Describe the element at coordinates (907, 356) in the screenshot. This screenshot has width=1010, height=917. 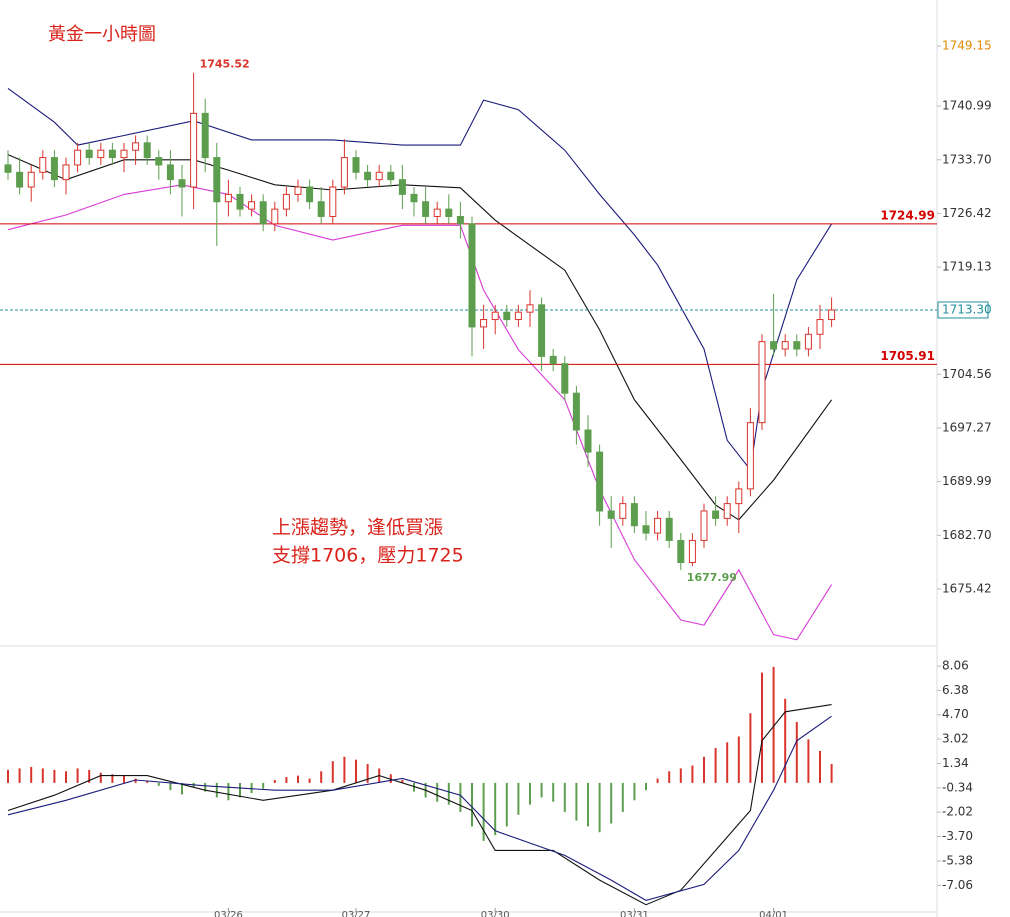
I see `level-label: 1705.91` at that location.